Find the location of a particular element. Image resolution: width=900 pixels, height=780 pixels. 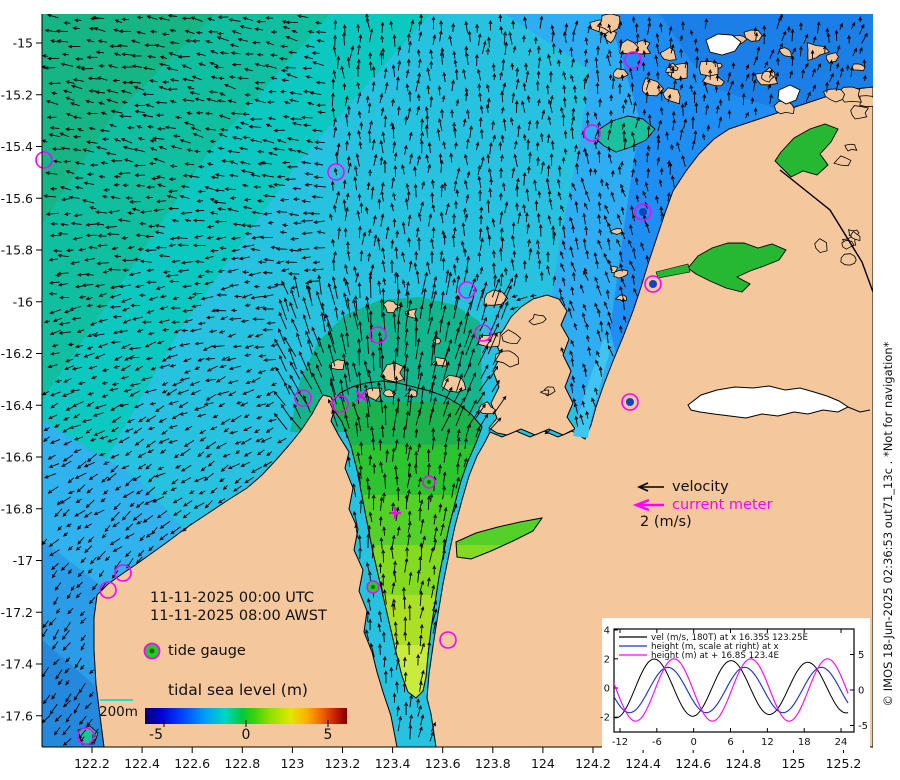

x-axis-tick-label: 124.4 is located at coordinates (643, 763).